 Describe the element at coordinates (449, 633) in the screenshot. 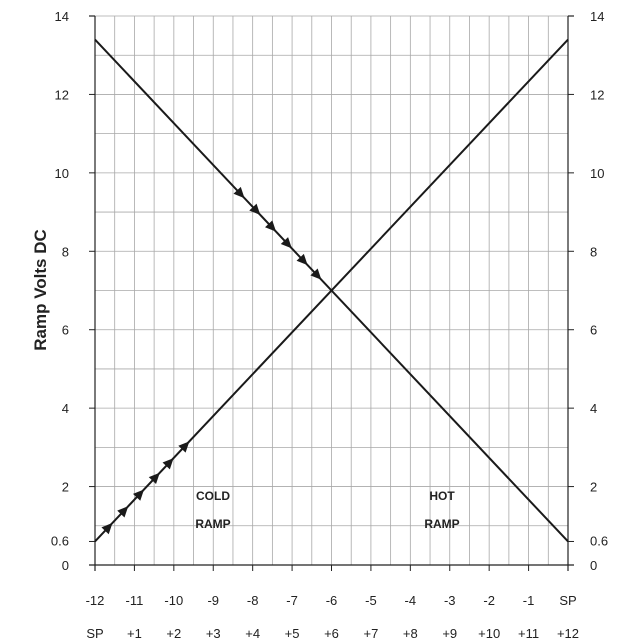

I see `x-tick-label-bottom: +9` at that location.